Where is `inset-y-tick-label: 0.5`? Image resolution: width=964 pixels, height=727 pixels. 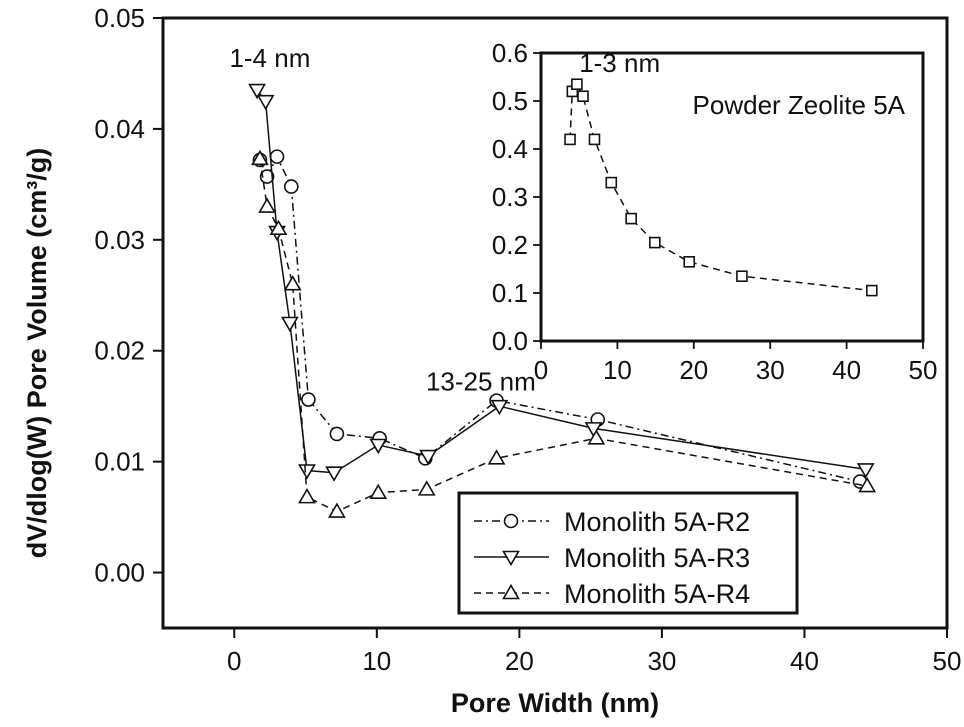
inset-y-tick-label: 0.5 is located at coordinates (510, 101).